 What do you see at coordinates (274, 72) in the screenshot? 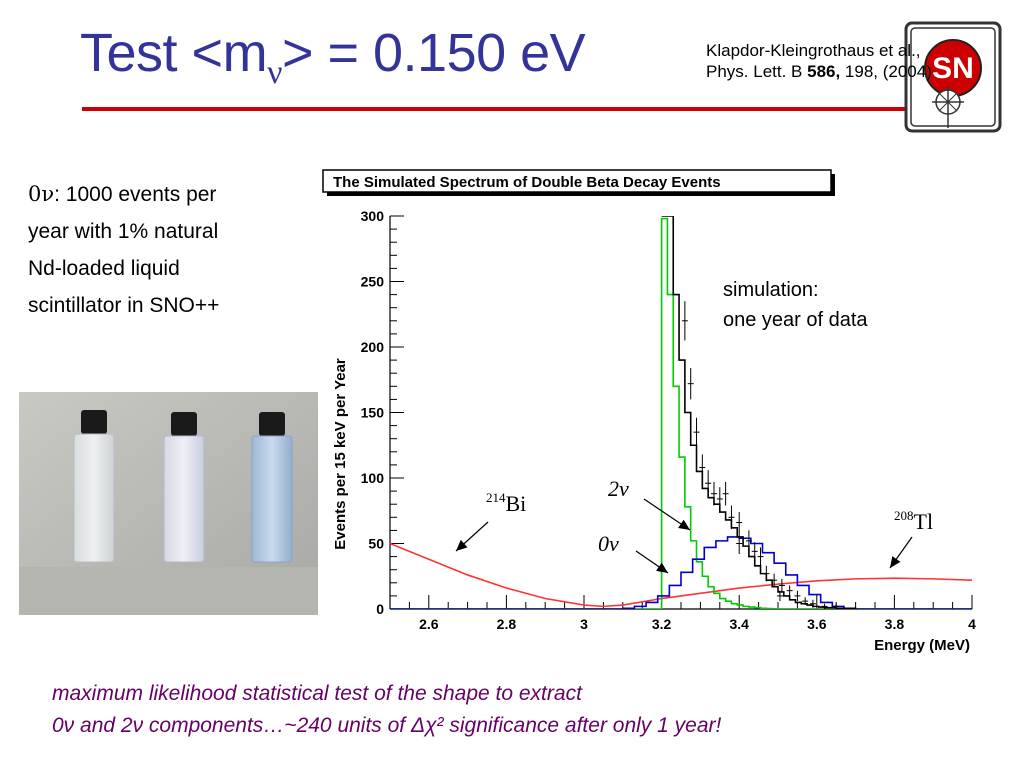
I see `title-subscript: ν` at bounding box center [274, 72].